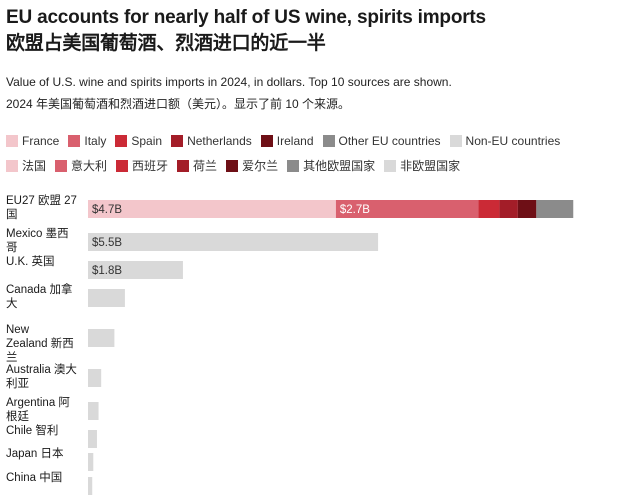 This screenshot has height=500, width=635. I want to click on legend-item-italy-en: Italy, so click(87, 141).